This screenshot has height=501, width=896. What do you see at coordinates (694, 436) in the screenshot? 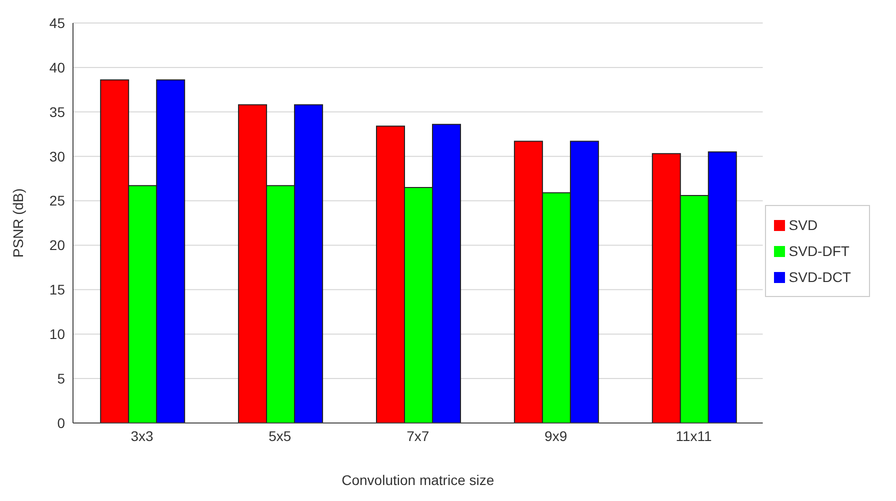
I see `x-tick-label: 11x11` at bounding box center [694, 436].